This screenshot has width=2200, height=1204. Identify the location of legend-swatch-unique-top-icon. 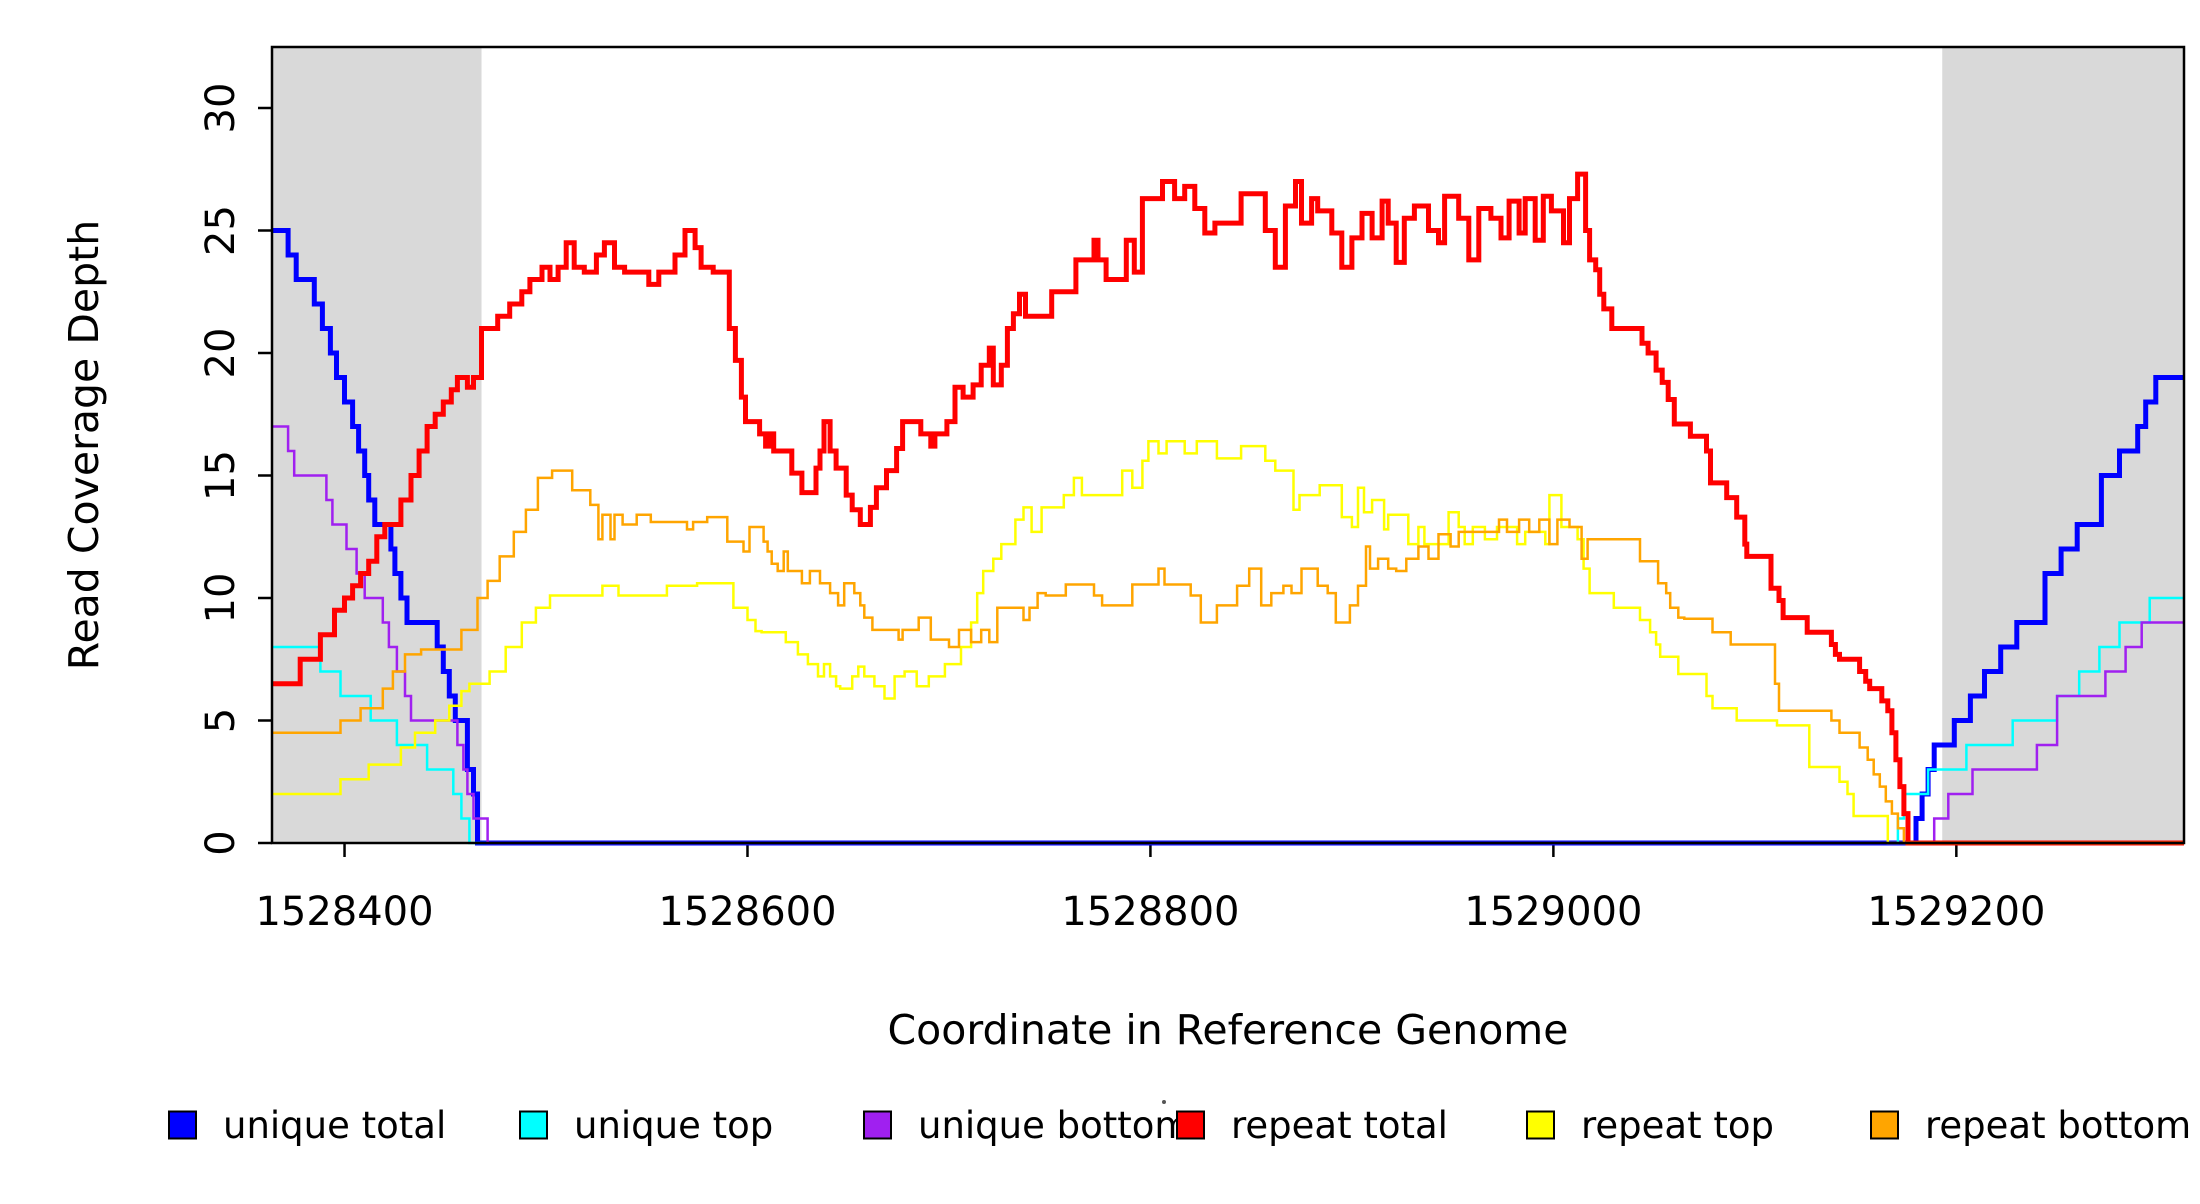
(533, 1125).